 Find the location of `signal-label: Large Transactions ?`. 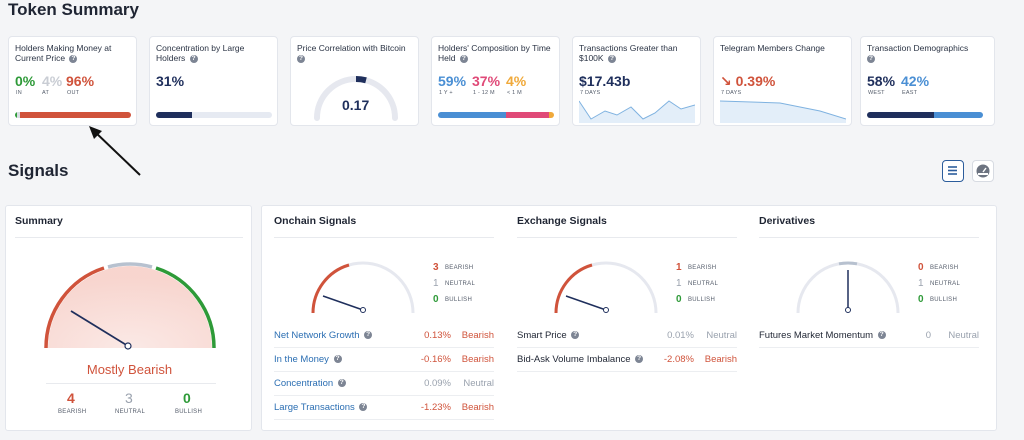

signal-label: Large Transactions ? is located at coordinates (321, 407).